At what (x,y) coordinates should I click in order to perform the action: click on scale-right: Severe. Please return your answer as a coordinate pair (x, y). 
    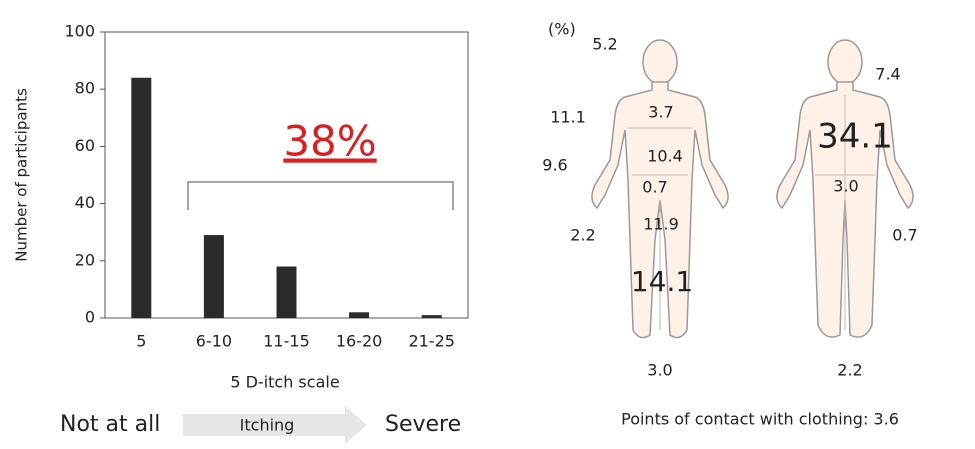
    Looking at the image, I should click on (423, 424).